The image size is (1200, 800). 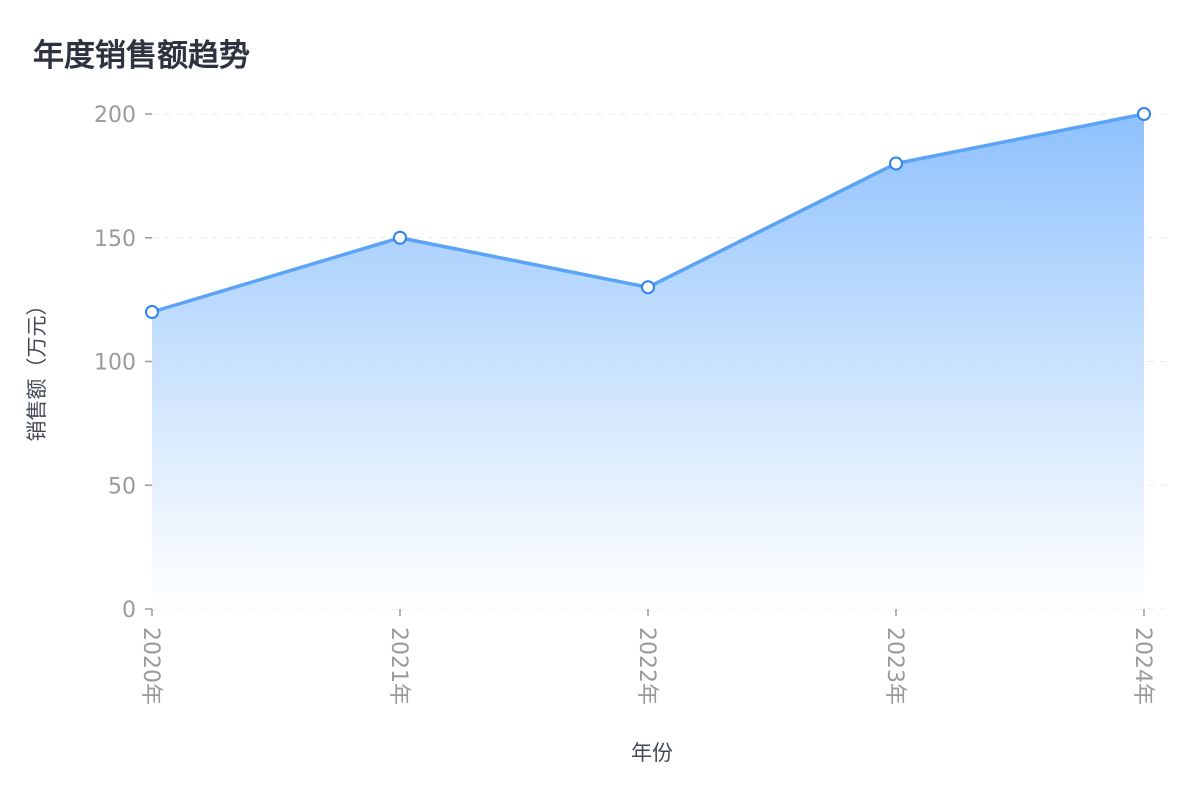 I want to click on y-tick-label: 200, so click(x=115, y=115).